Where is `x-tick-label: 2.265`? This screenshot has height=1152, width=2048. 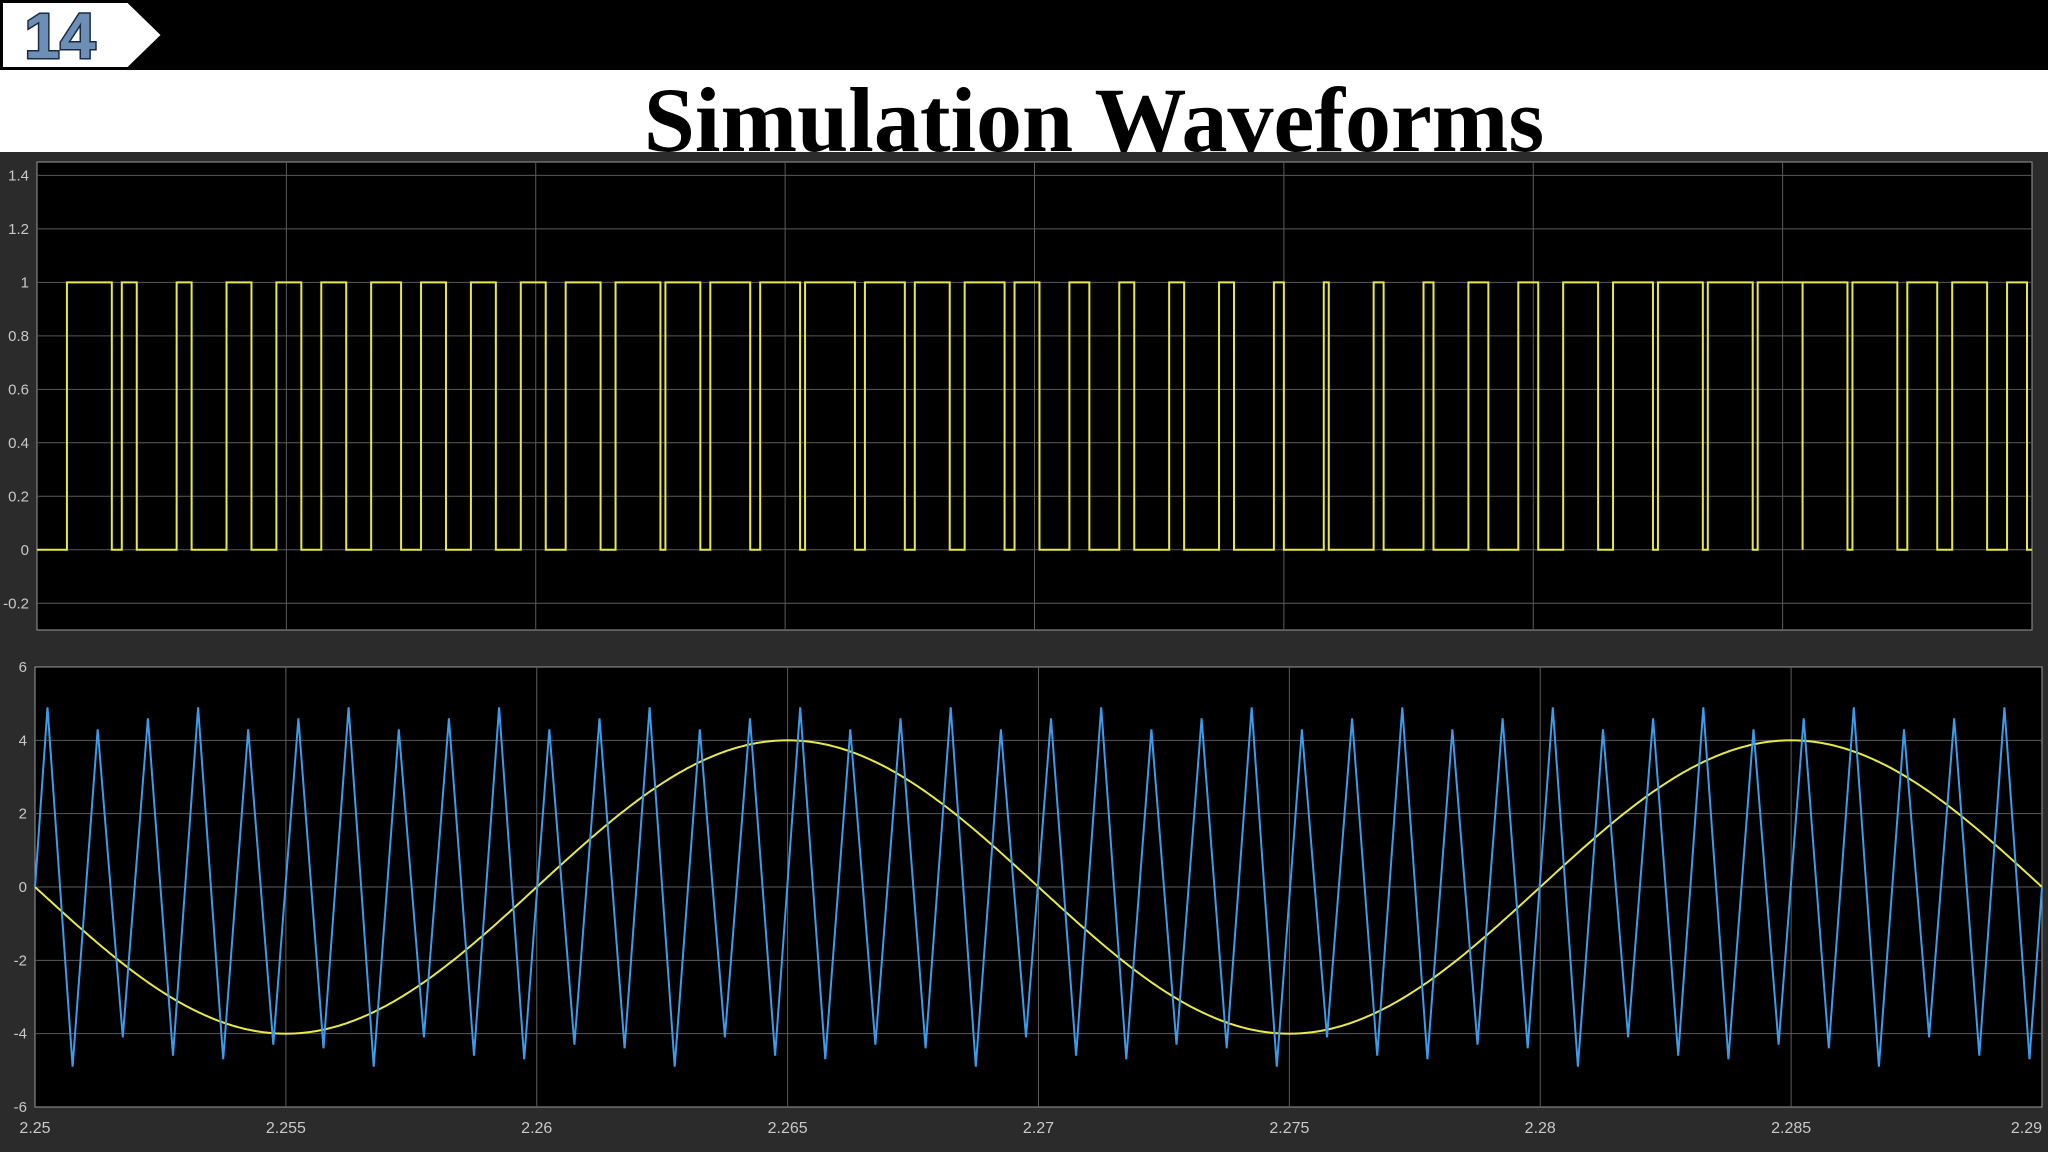
x-tick-label: 2.265 is located at coordinates (788, 1128).